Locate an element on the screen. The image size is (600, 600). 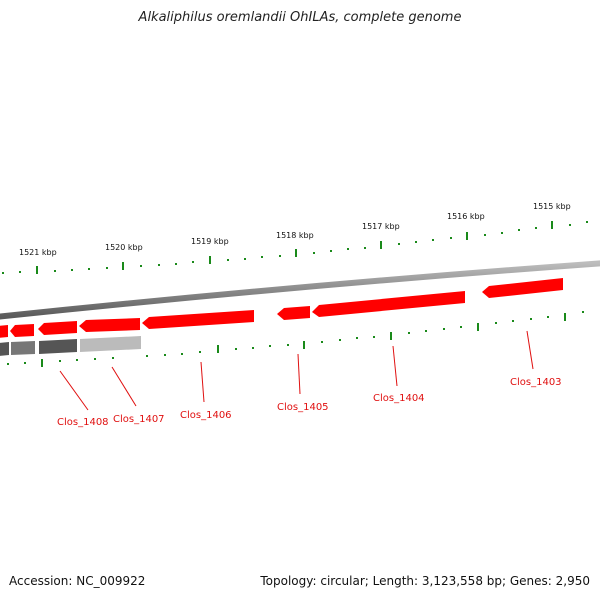
gene-label: Clos_1407 is located at coordinates (139, 419).